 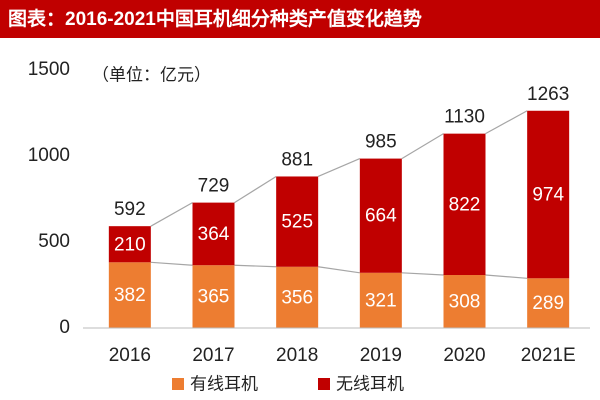 What do you see at coordinates (297, 355) in the screenshot?
I see `x-tick-label: 2018` at bounding box center [297, 355].